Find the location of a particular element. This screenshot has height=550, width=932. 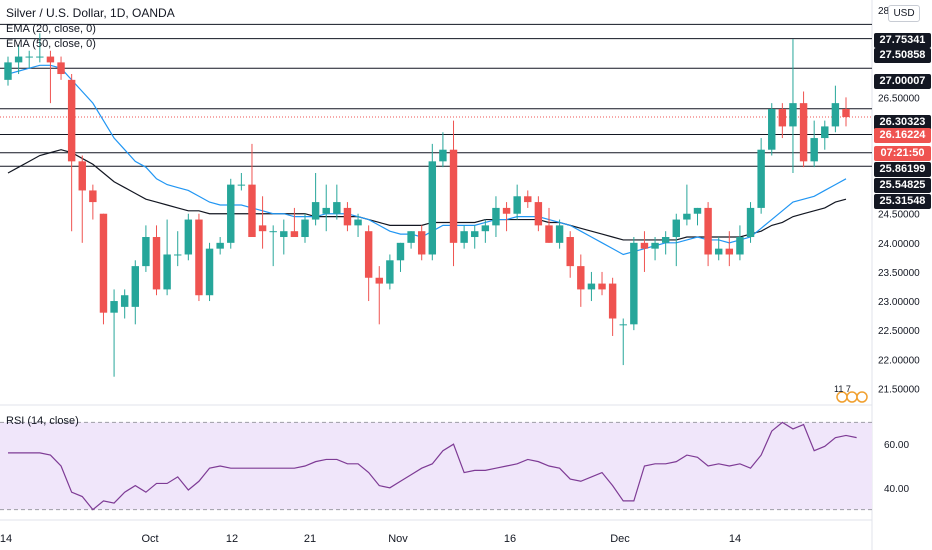

time-tick-label: Dec is located at coordinates (620, 539).